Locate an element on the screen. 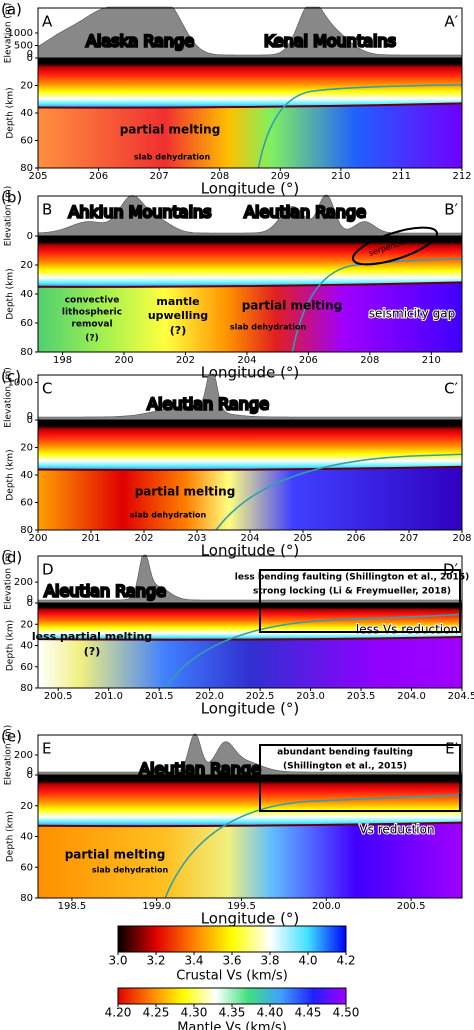 The image size is (474, 1030). profile-end: B′ is located at coordinates (451, 210).